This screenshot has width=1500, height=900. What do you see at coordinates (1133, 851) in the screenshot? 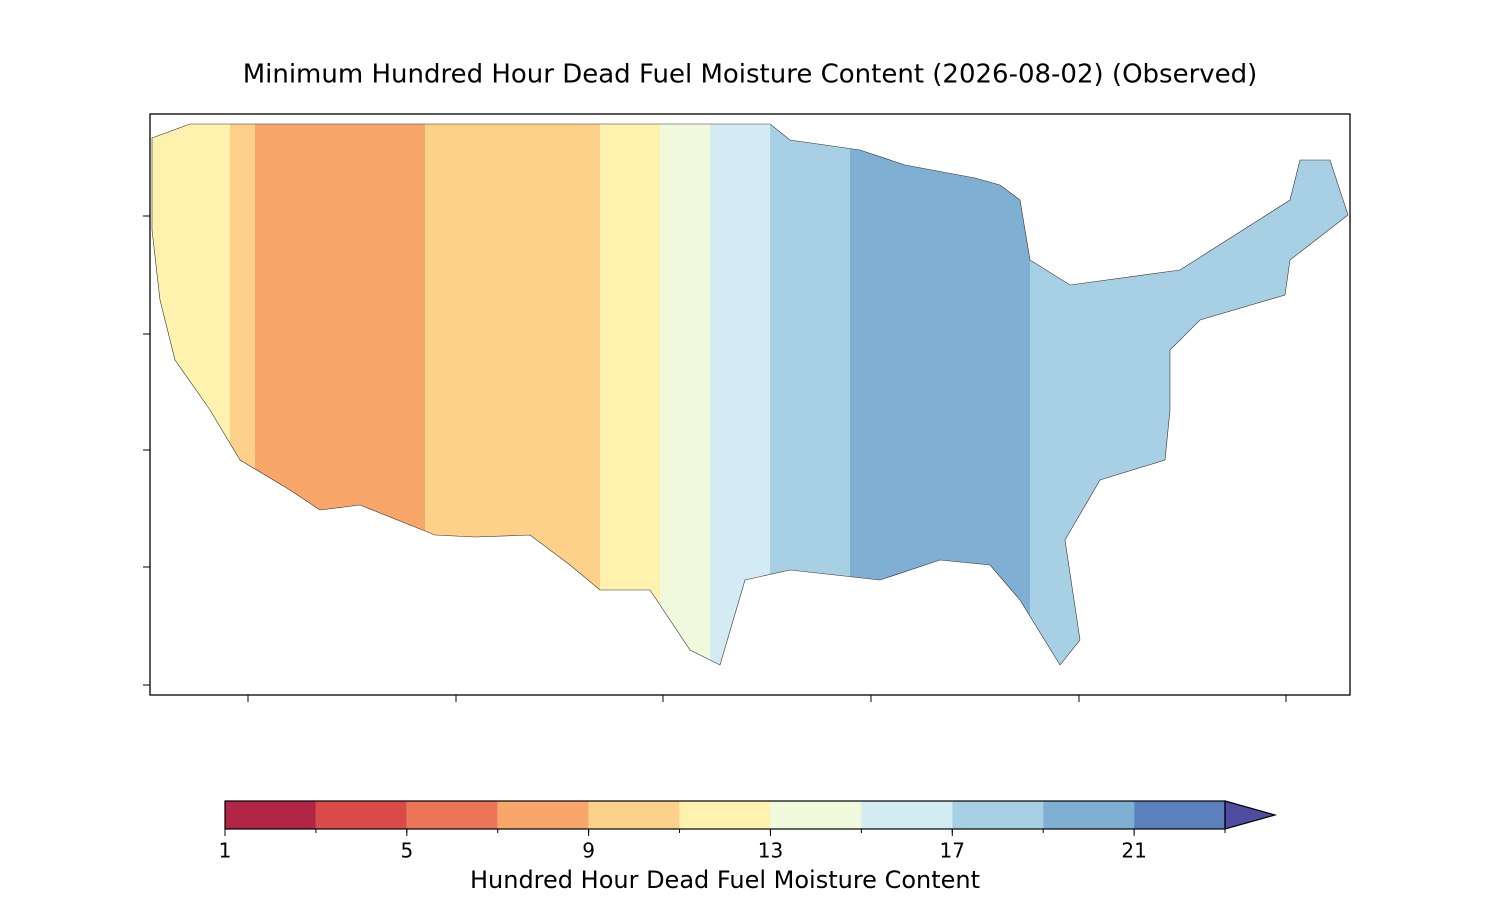
I see `colorbar-tick-label: 21` at bounding box center [1133, 851].